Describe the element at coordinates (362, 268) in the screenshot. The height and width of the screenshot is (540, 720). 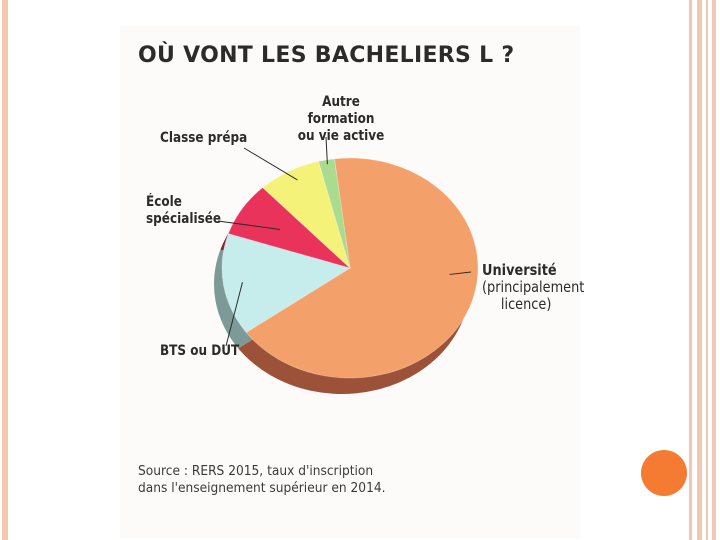
I see `pie-slice-universite-principalement-licence` at that location.